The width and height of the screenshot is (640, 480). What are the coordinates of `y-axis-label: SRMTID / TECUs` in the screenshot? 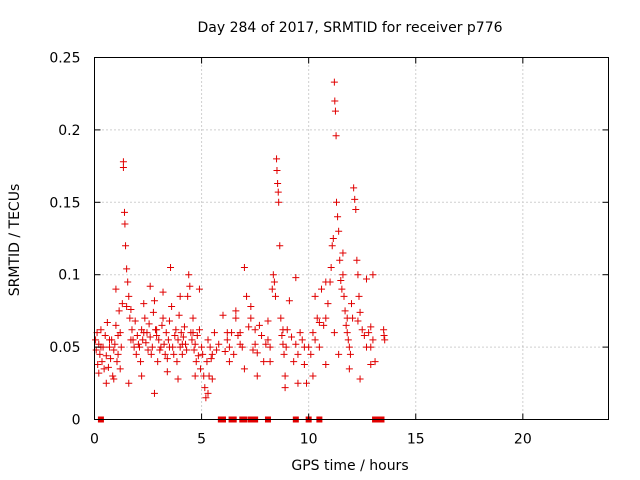 It's located at (15, 240).